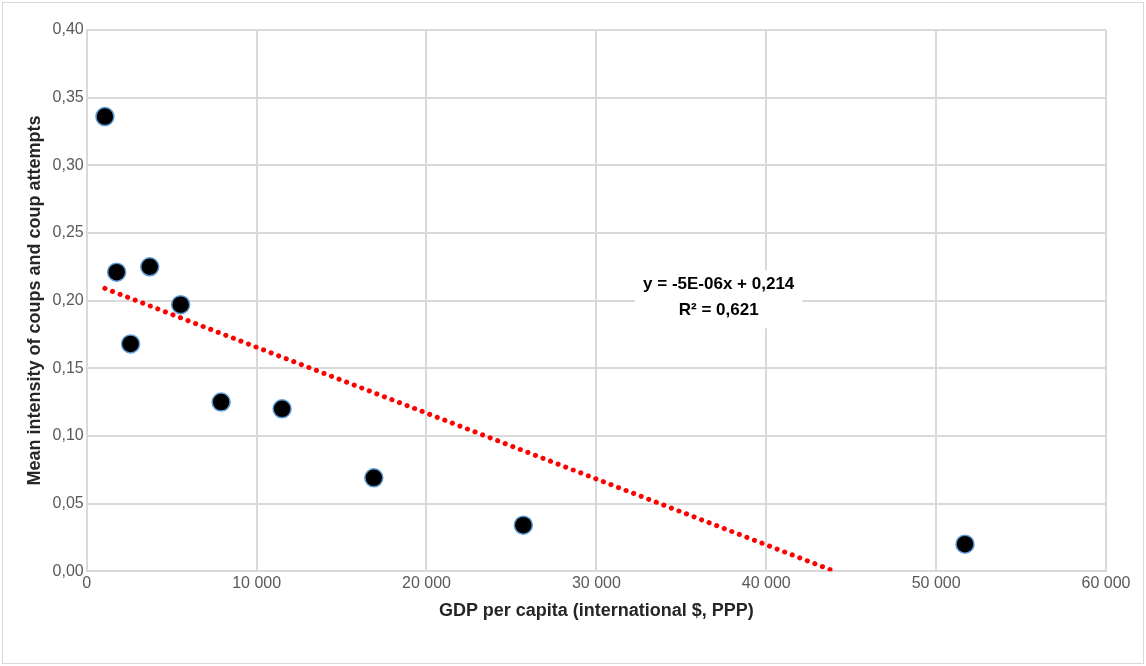  What do you see at coordinates (68, 300) in the screenshot?
I see `y-tick-label: 0,20` at bounding box center [68, 300].